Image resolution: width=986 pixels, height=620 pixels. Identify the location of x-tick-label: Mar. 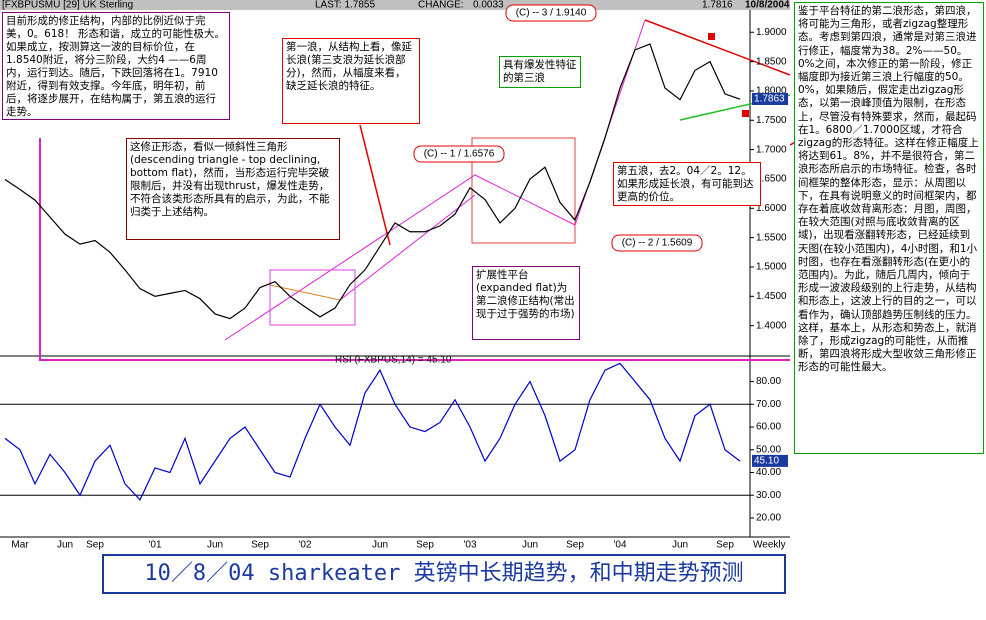
(20, 545).